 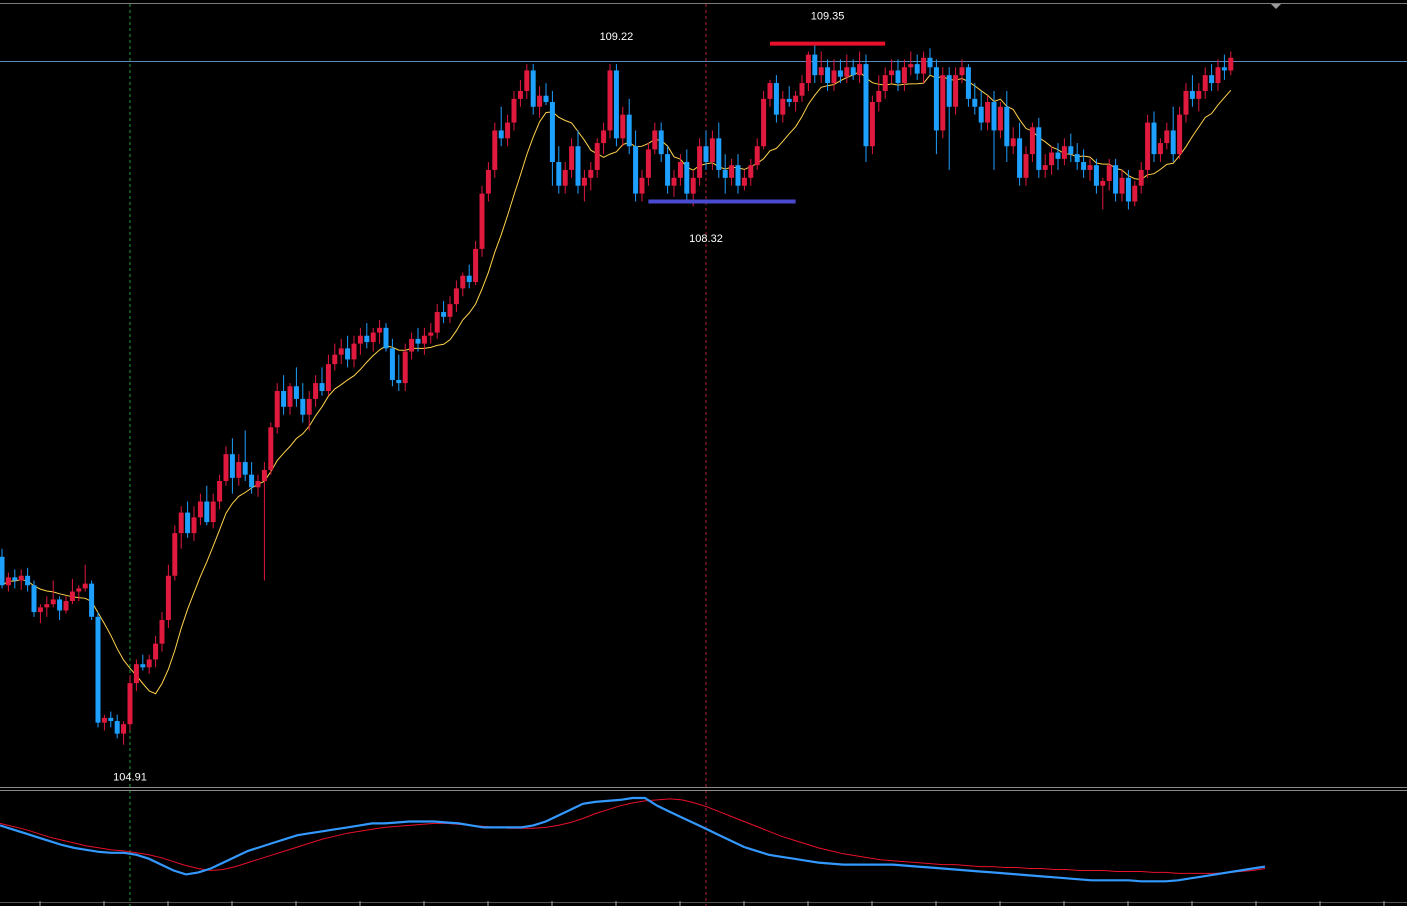 I want to click on level-lines, so click(x=767, y=122).